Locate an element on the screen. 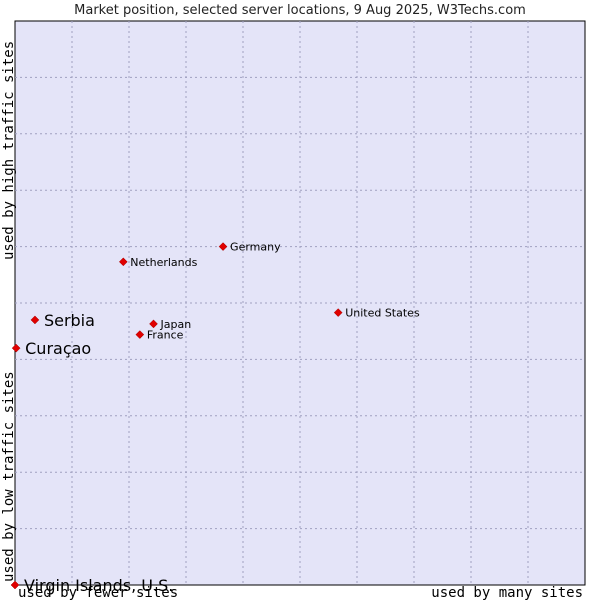 This screenshot has height=600, width=600. y-axis-label-top: used by high traffic sites is located at coordinates (9, 150).